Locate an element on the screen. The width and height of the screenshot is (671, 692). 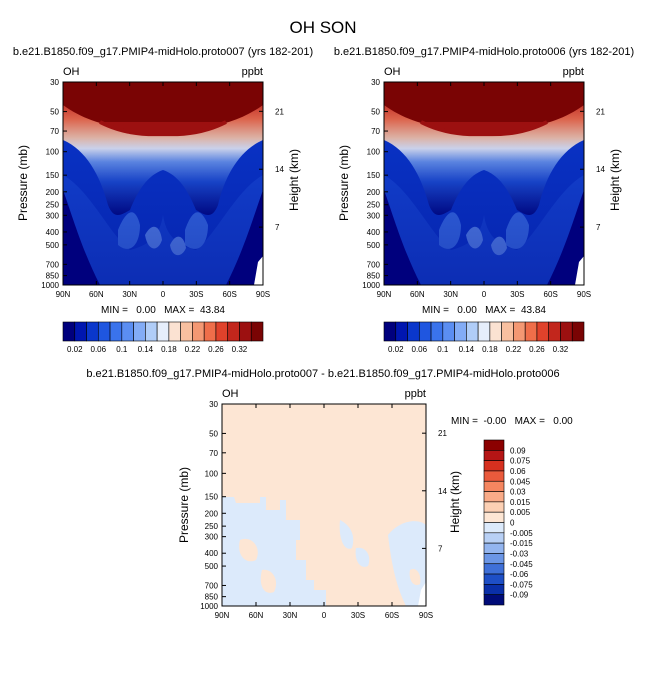
panel-2-height-axis-label: Height (km) is located at coordinates (615, 180).